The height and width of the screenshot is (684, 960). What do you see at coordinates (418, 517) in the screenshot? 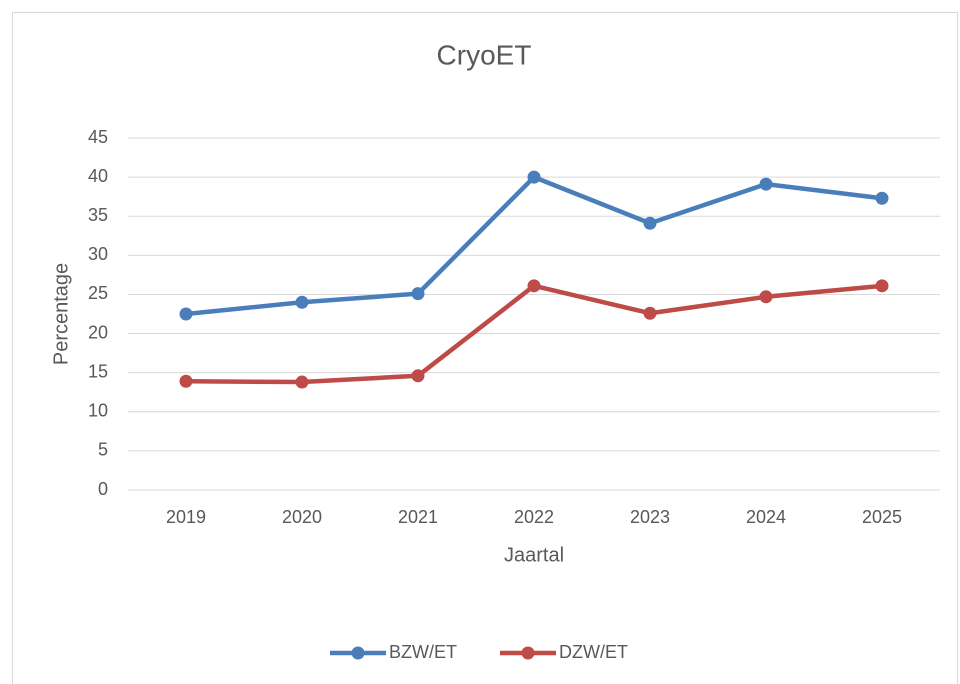
I see `x-tick-label: 2021` at bounding box center [418, 517].